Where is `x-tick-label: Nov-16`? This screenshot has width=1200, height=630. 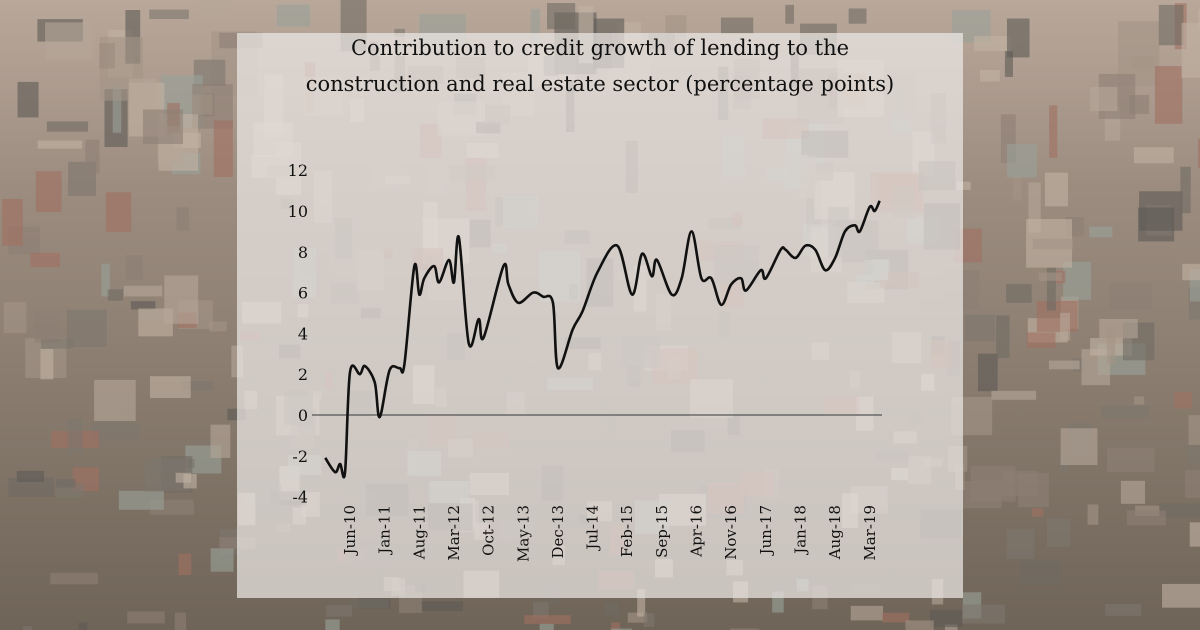 x-tick-label: Nov-16 is located at coordinates (731, 532).